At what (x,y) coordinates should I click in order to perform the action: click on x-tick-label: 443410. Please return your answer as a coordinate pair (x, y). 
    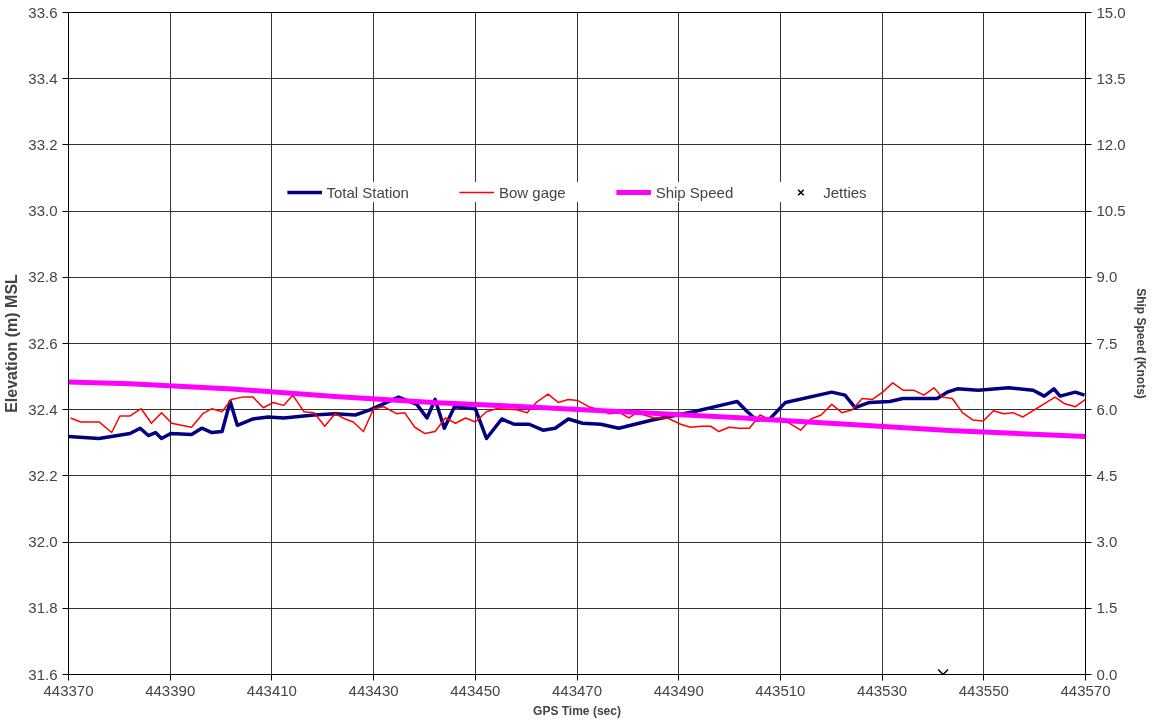
    Looking at the image, I should click on (271, 690).